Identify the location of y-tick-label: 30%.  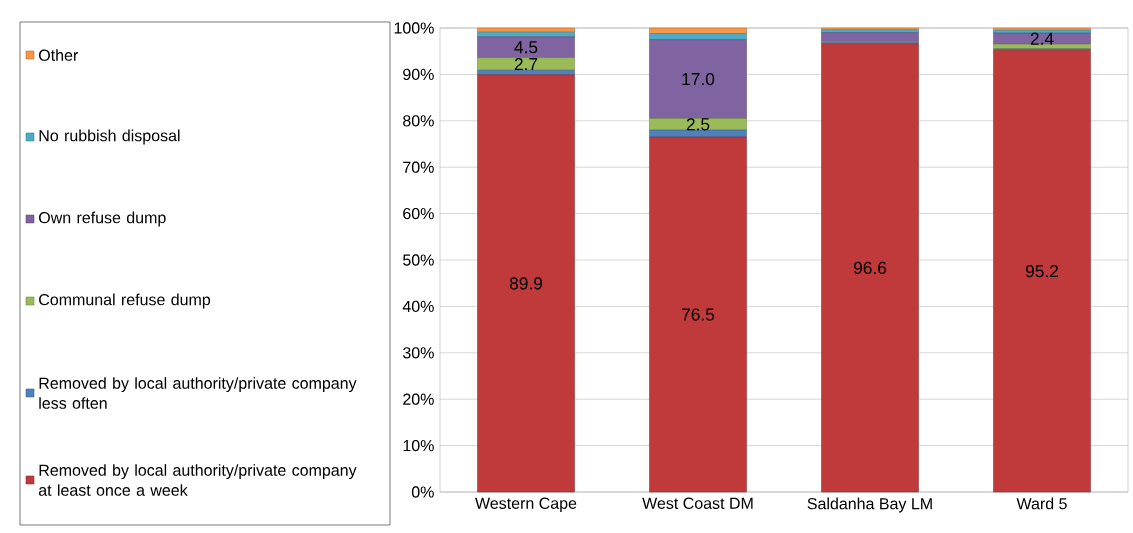
(418, 353).